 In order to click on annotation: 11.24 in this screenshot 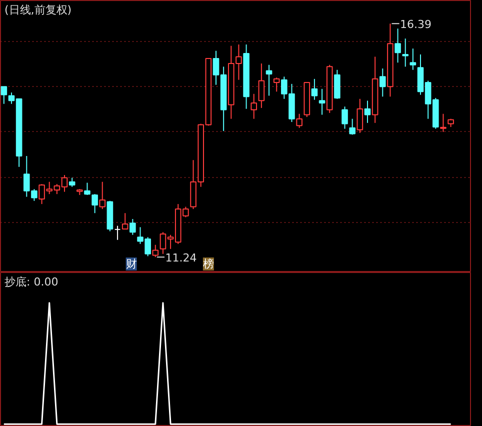, I will do `click(181, 258)`.